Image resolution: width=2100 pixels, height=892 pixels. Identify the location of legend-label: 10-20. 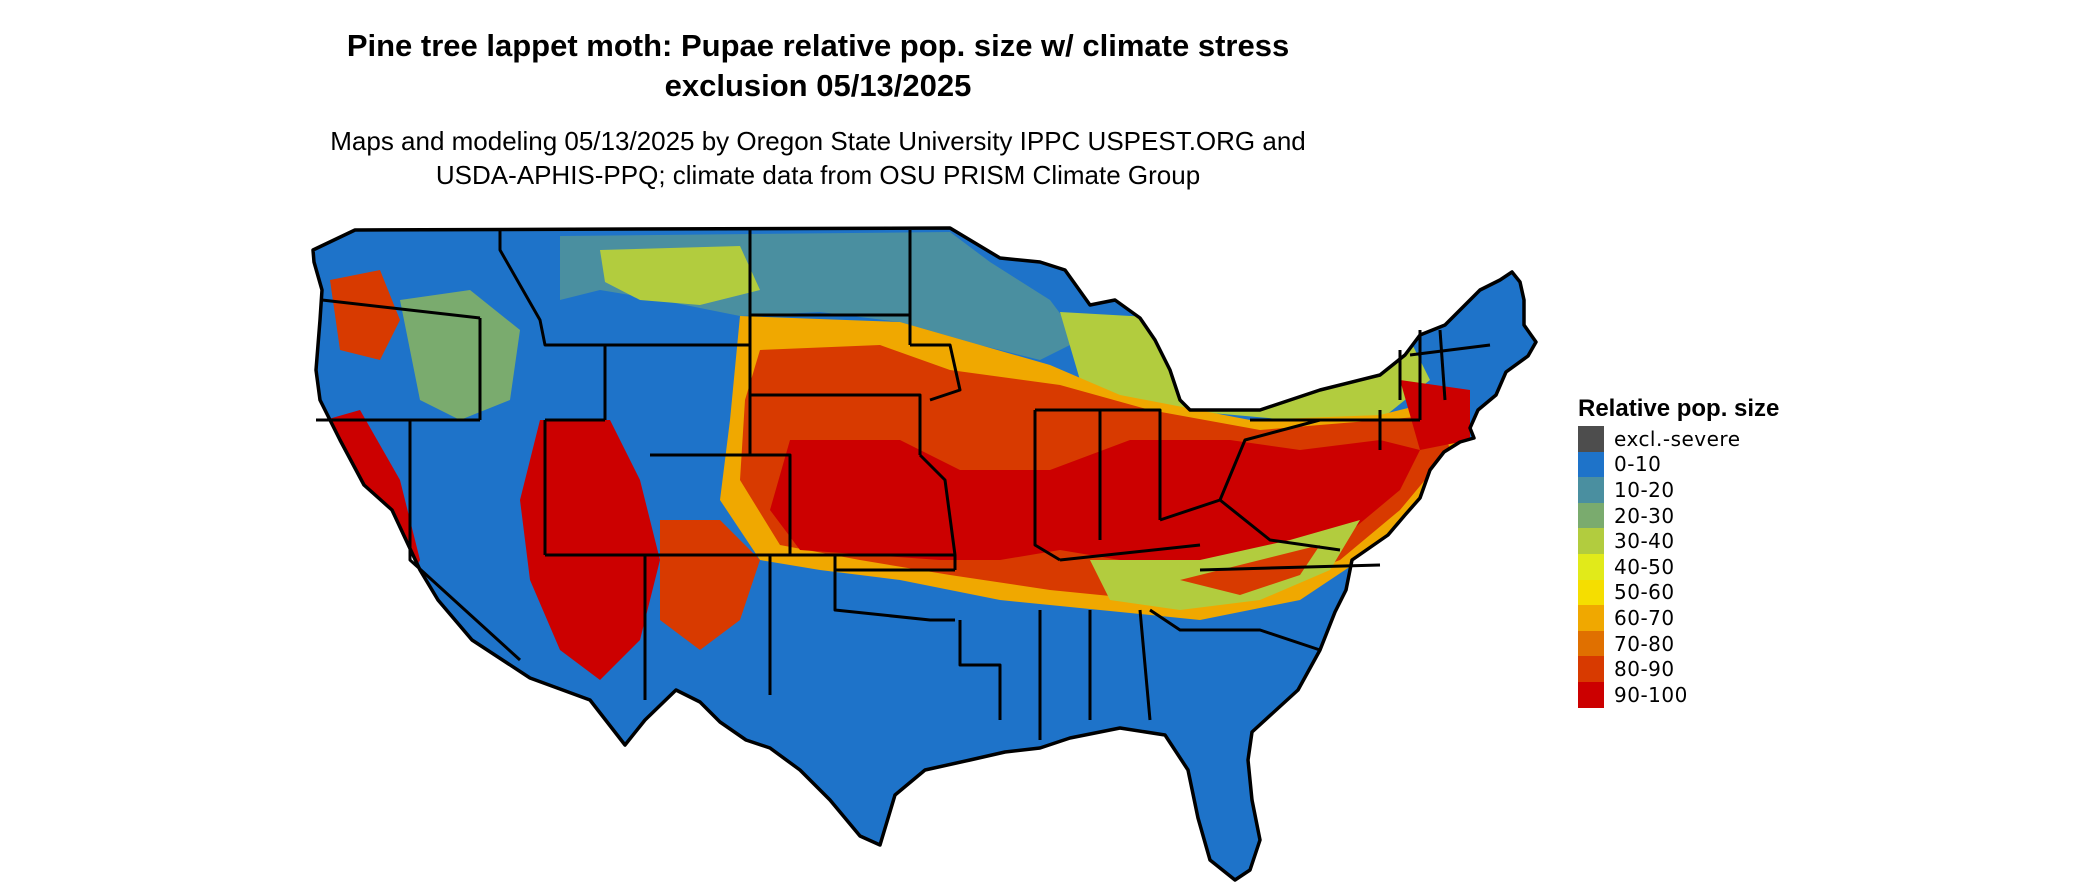
(1644, 489).